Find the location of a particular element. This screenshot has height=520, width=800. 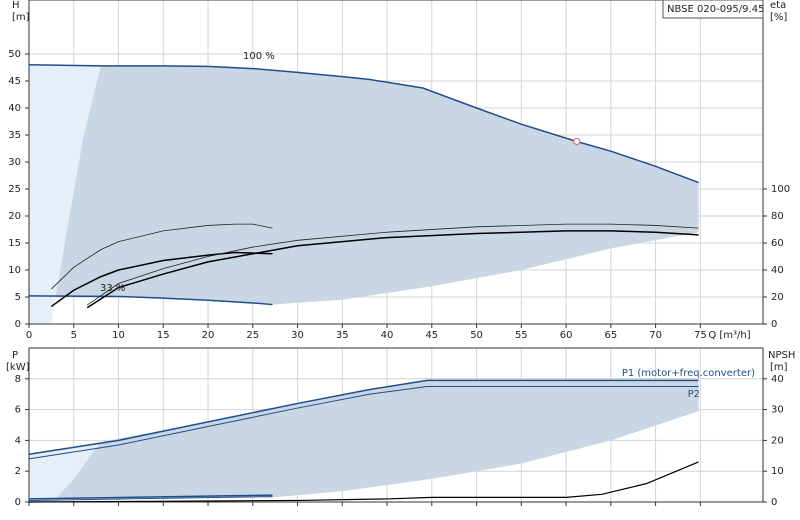

y-tick-label: 50 is located at coordinates (14, 54).